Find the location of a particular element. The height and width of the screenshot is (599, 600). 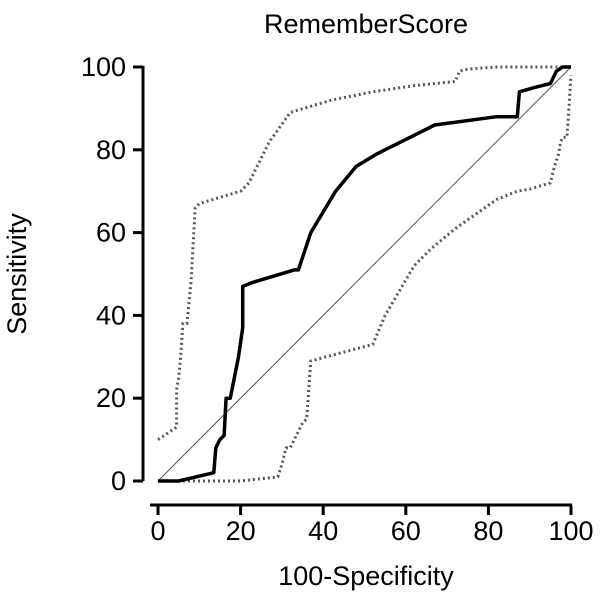

y-axis: 0 20 40 60 80 100 is located at coordinates (113, 274).